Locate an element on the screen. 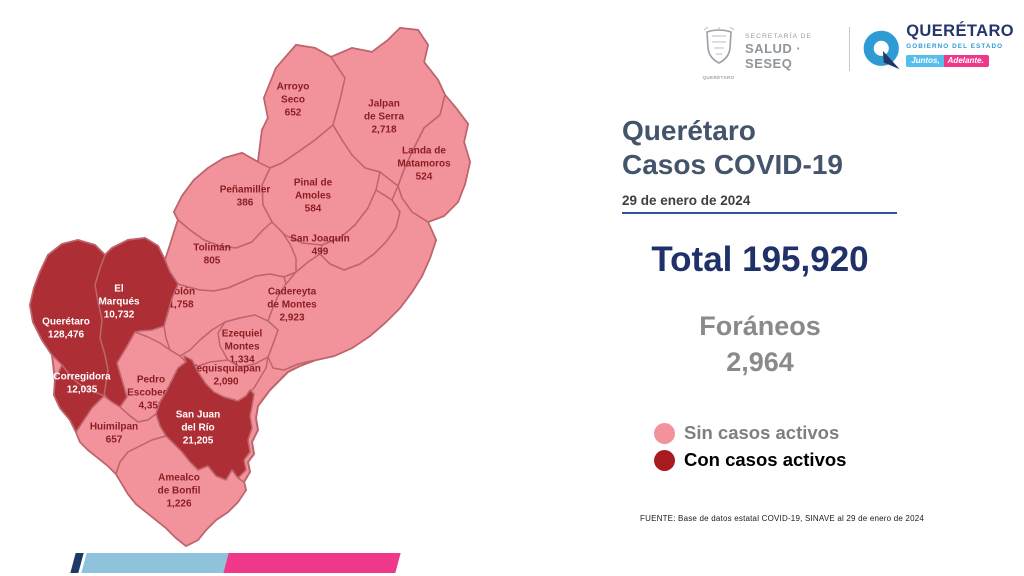  municipality-landa: Landa de Matamoros 524 is located at coordinates (434, 158).